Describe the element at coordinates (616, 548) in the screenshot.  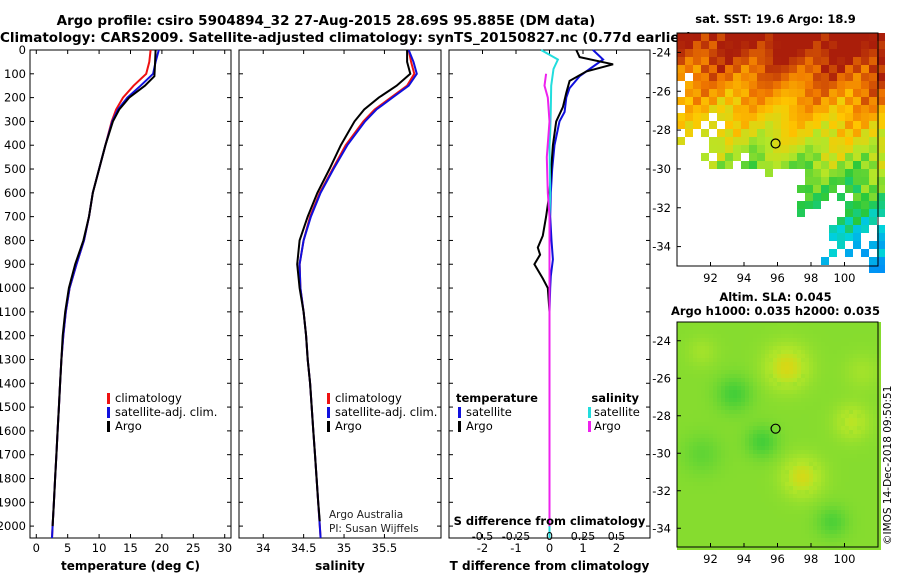
I see `x-tick-label: 2` at that location.